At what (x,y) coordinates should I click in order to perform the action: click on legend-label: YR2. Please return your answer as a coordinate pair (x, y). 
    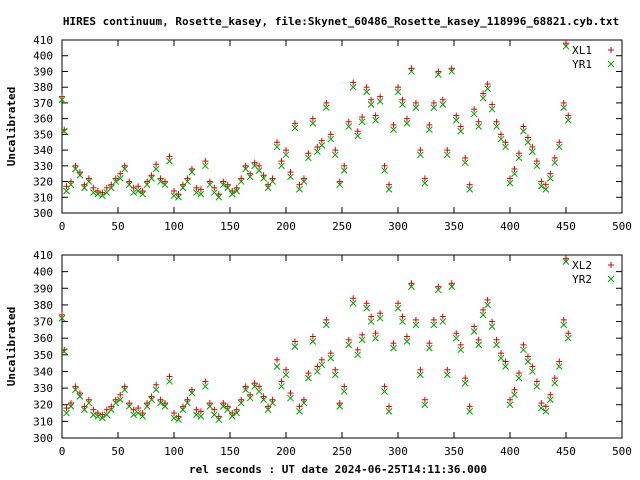
    Looking at the image, I should click on (582, 279).